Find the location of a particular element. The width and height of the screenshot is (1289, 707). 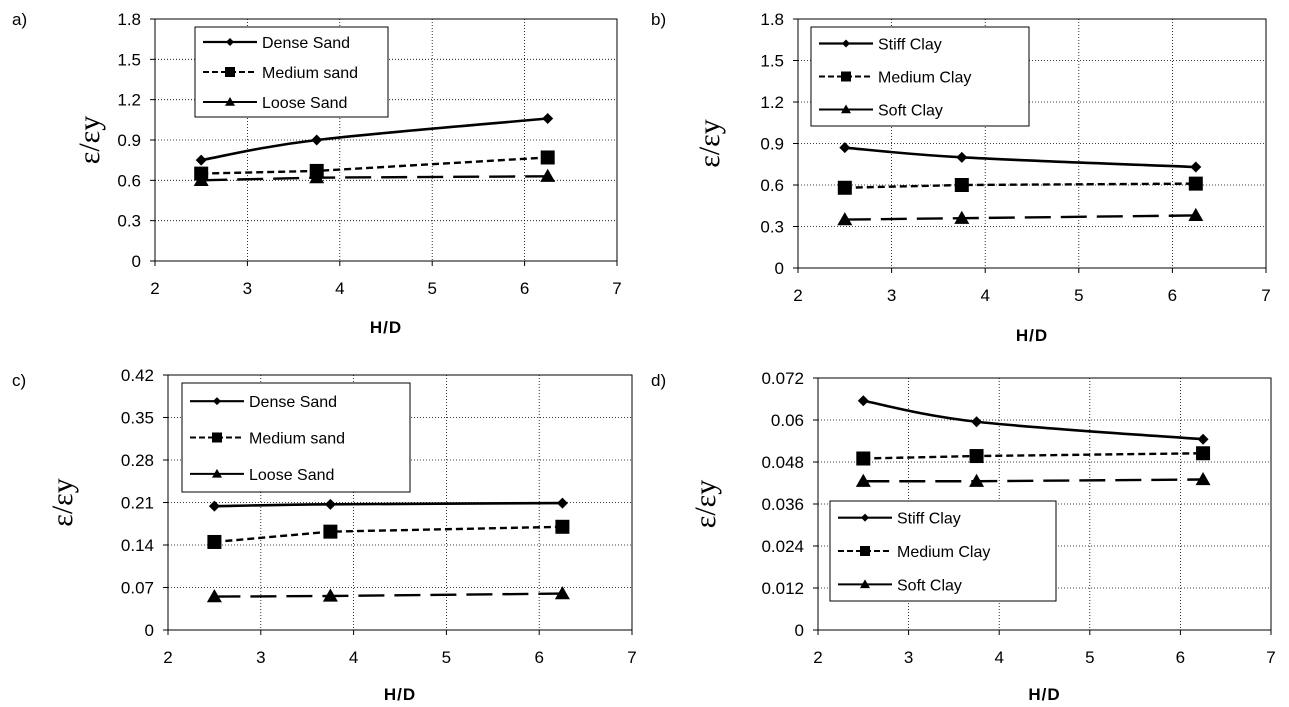

panel-label: a) is located at coordinates (19, 19).